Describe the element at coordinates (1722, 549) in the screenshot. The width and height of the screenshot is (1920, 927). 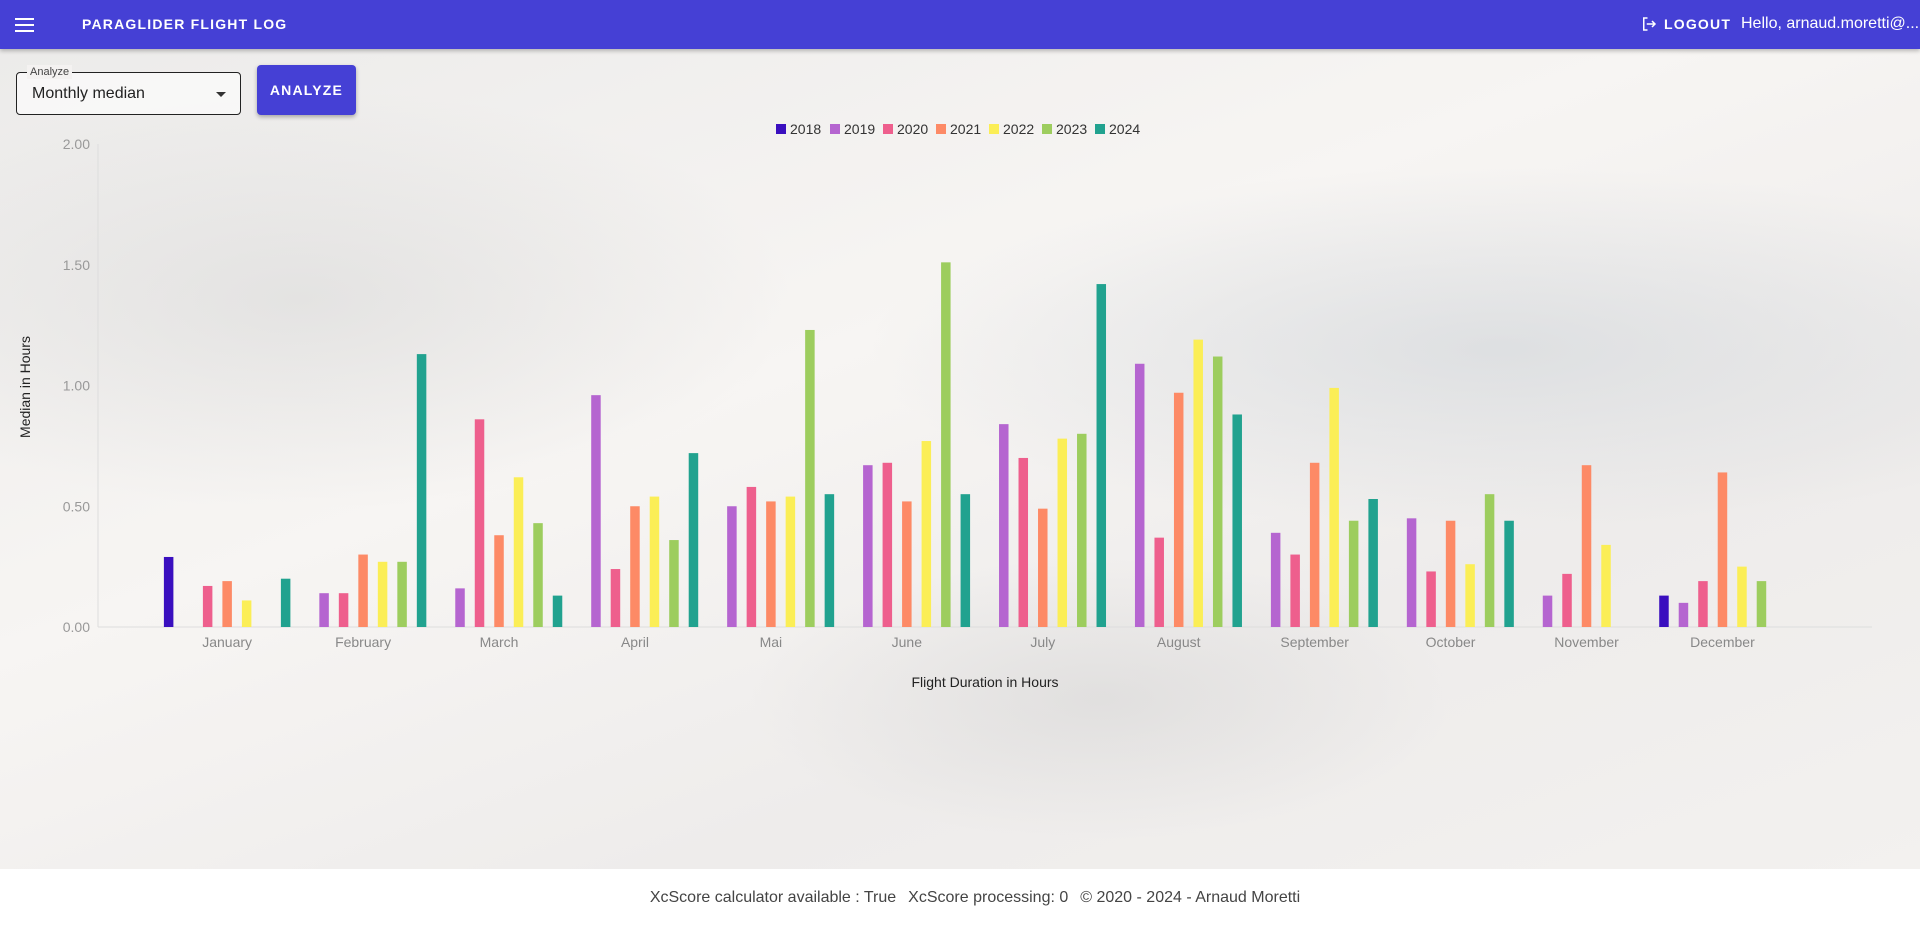
I see `bar-2021-december` at that location.